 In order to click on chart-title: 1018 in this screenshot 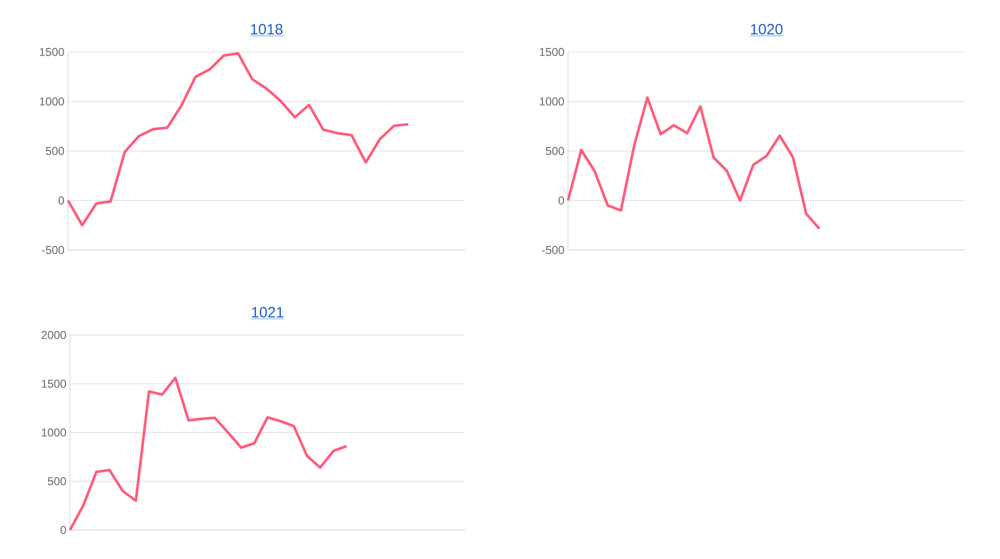, I will do `click(266, 29)`.